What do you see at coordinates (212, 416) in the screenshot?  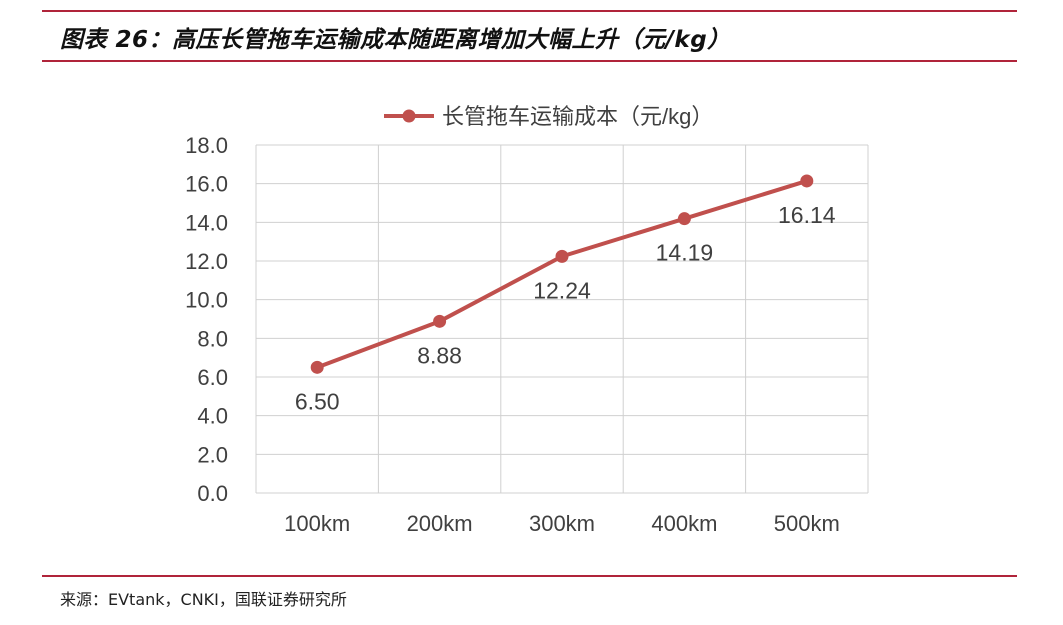 I see `y-tick-label: 4.0` at bounding box center [212, 416].